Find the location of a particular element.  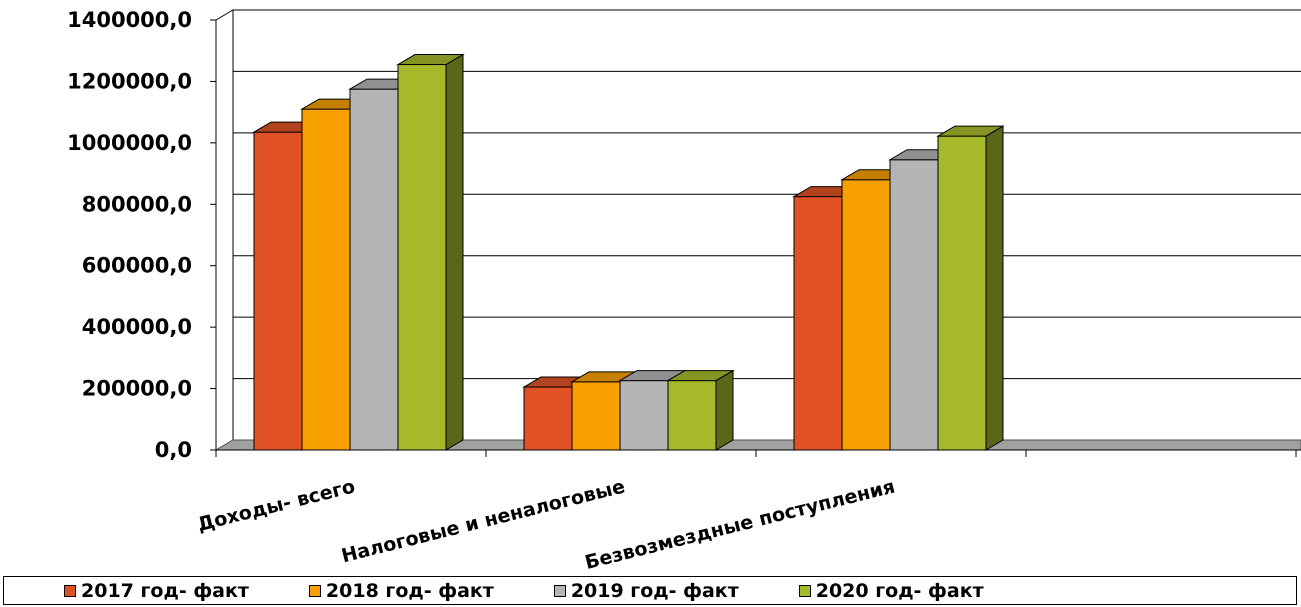

y-tick-label: 0,0 is located at coordinates (173, 450).